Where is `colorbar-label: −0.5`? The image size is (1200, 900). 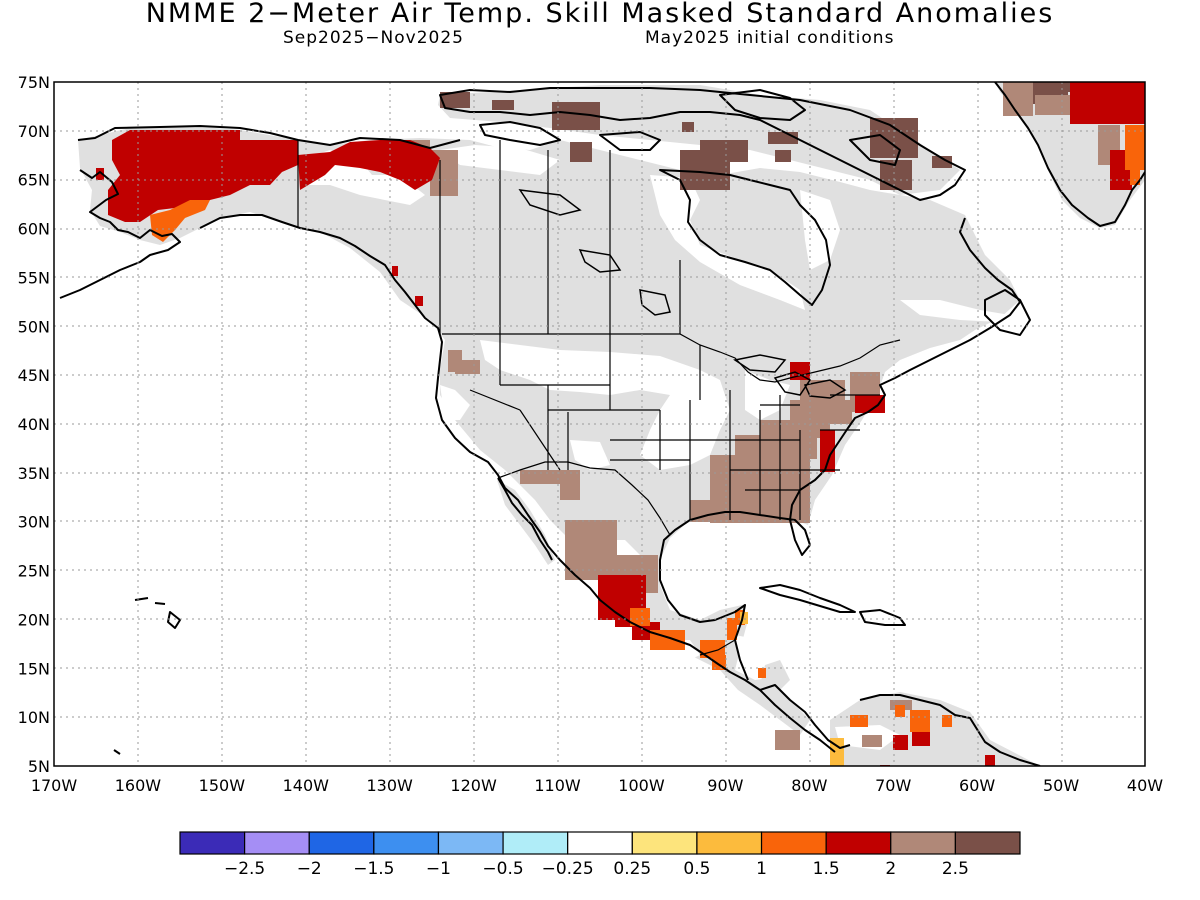
colorbar-label: −0.5 is located at coordinates (502, 869).